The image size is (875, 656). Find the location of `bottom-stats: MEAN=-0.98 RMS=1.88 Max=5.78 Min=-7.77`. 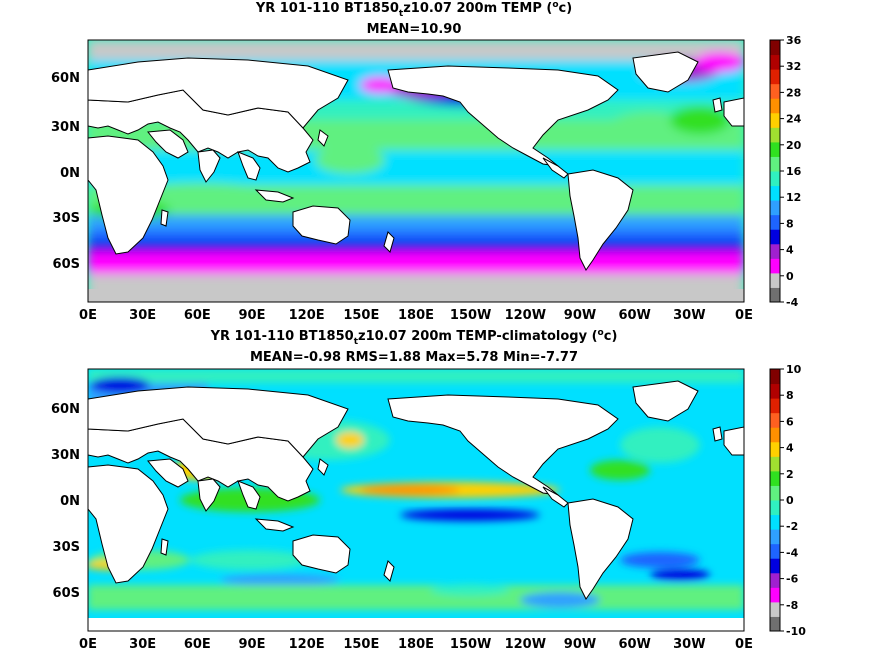

bottom-stats: MEAN=-0.98 RMS=1.88 Max=5.78 Min=-7.77 is located at coordinates (414, 357).